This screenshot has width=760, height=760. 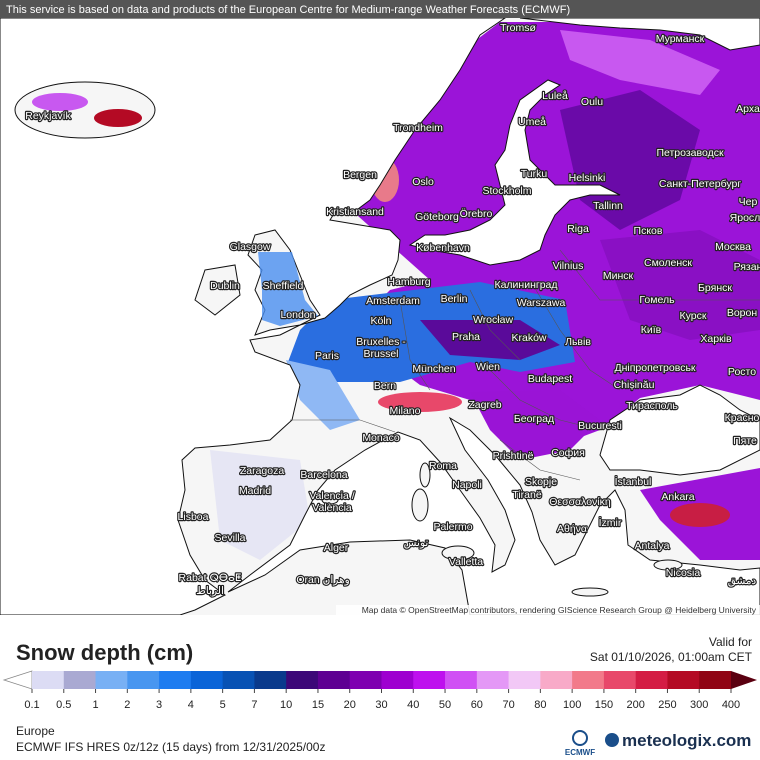 I want to click on city-label: Berlin, so click(x=454, y=299).